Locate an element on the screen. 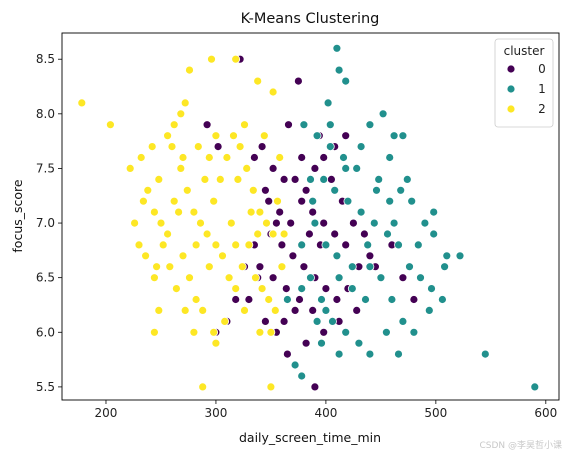  y-tick-label: 5.5 is located at coordinates (45, 387).